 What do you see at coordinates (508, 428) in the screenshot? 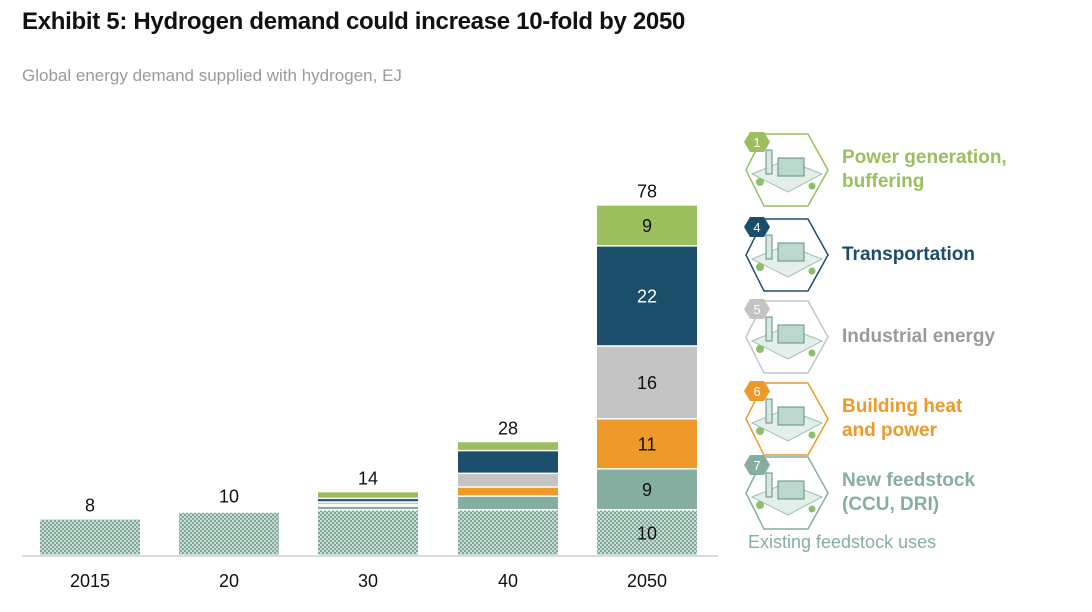
I see `bar-total-label-40: 28` at bounding box center [508, 428].